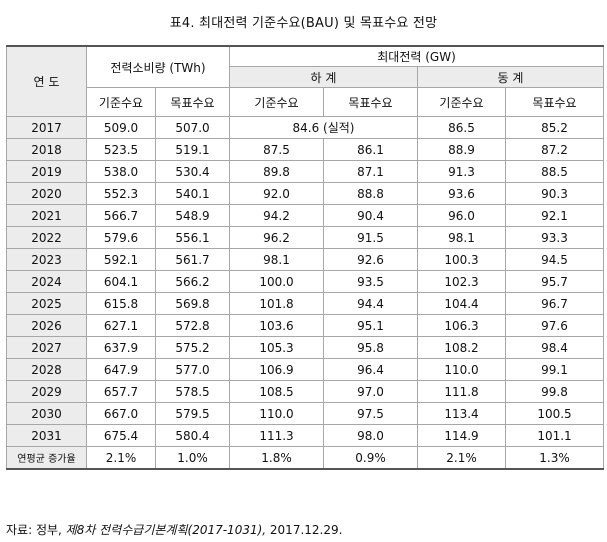  What do you see at coordinates (305, 149) in the screenshot?
I see `table-row: 2018 523.5 519.1 87.5 86.1 88.9 87.2` at bounding box center [305, 149].